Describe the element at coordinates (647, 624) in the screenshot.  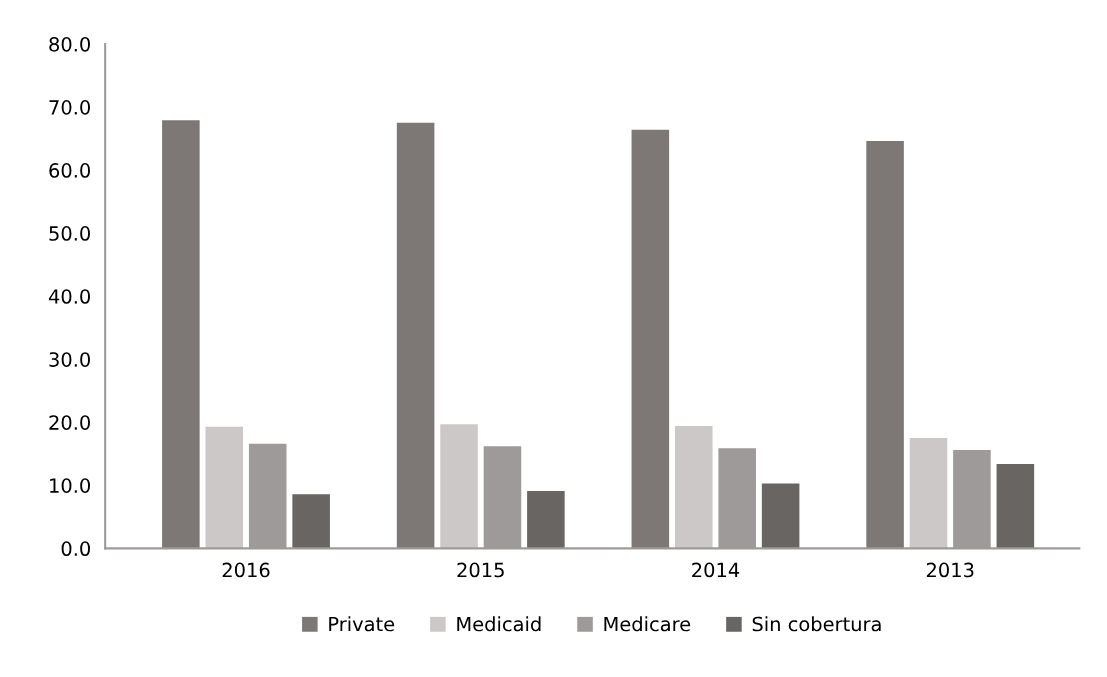
I see `legend-label: Medicare` at that location.